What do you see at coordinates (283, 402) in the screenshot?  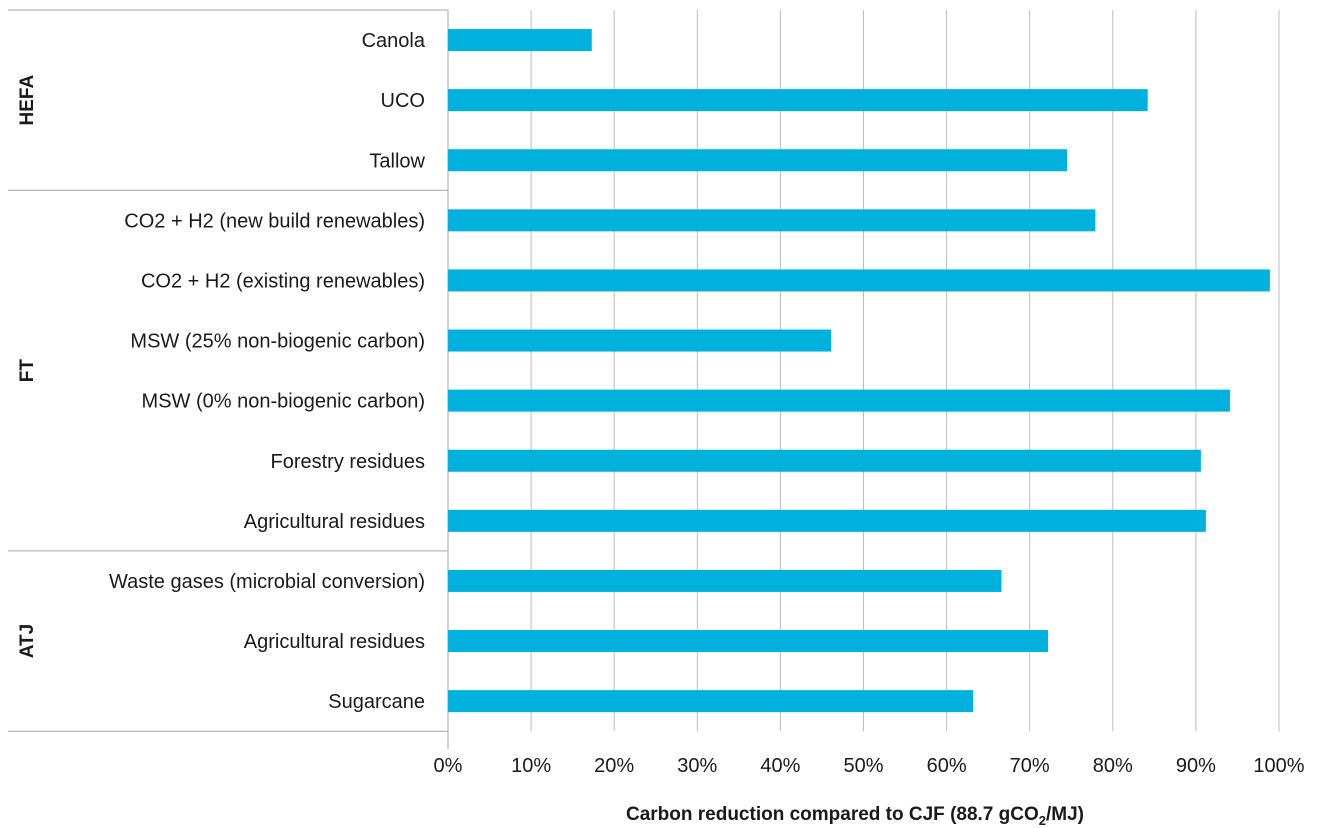 I see `category-label: MSW (0% non-biogenic carbon)` at bounding box center [283, 402].